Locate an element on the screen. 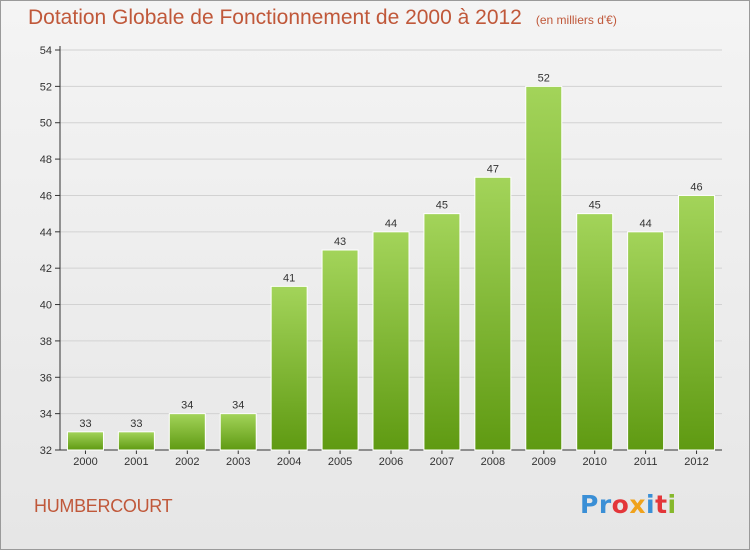 This screenshot has width=750, height=550. y-tick-label: 50 is located at coordinates (46, 124).